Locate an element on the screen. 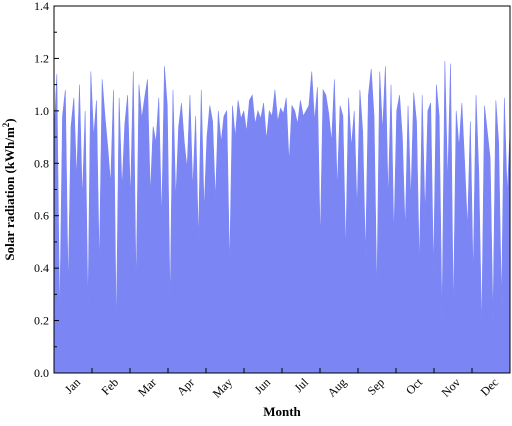  x-tick-label: Apr is located at coordinates (185, 386).